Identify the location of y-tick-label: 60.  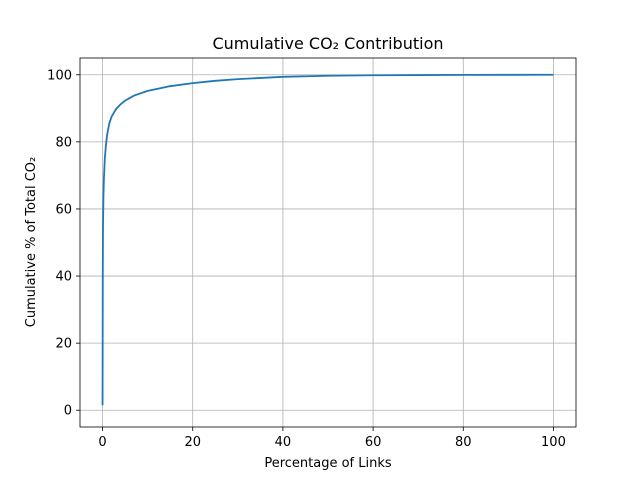
(63, 209).